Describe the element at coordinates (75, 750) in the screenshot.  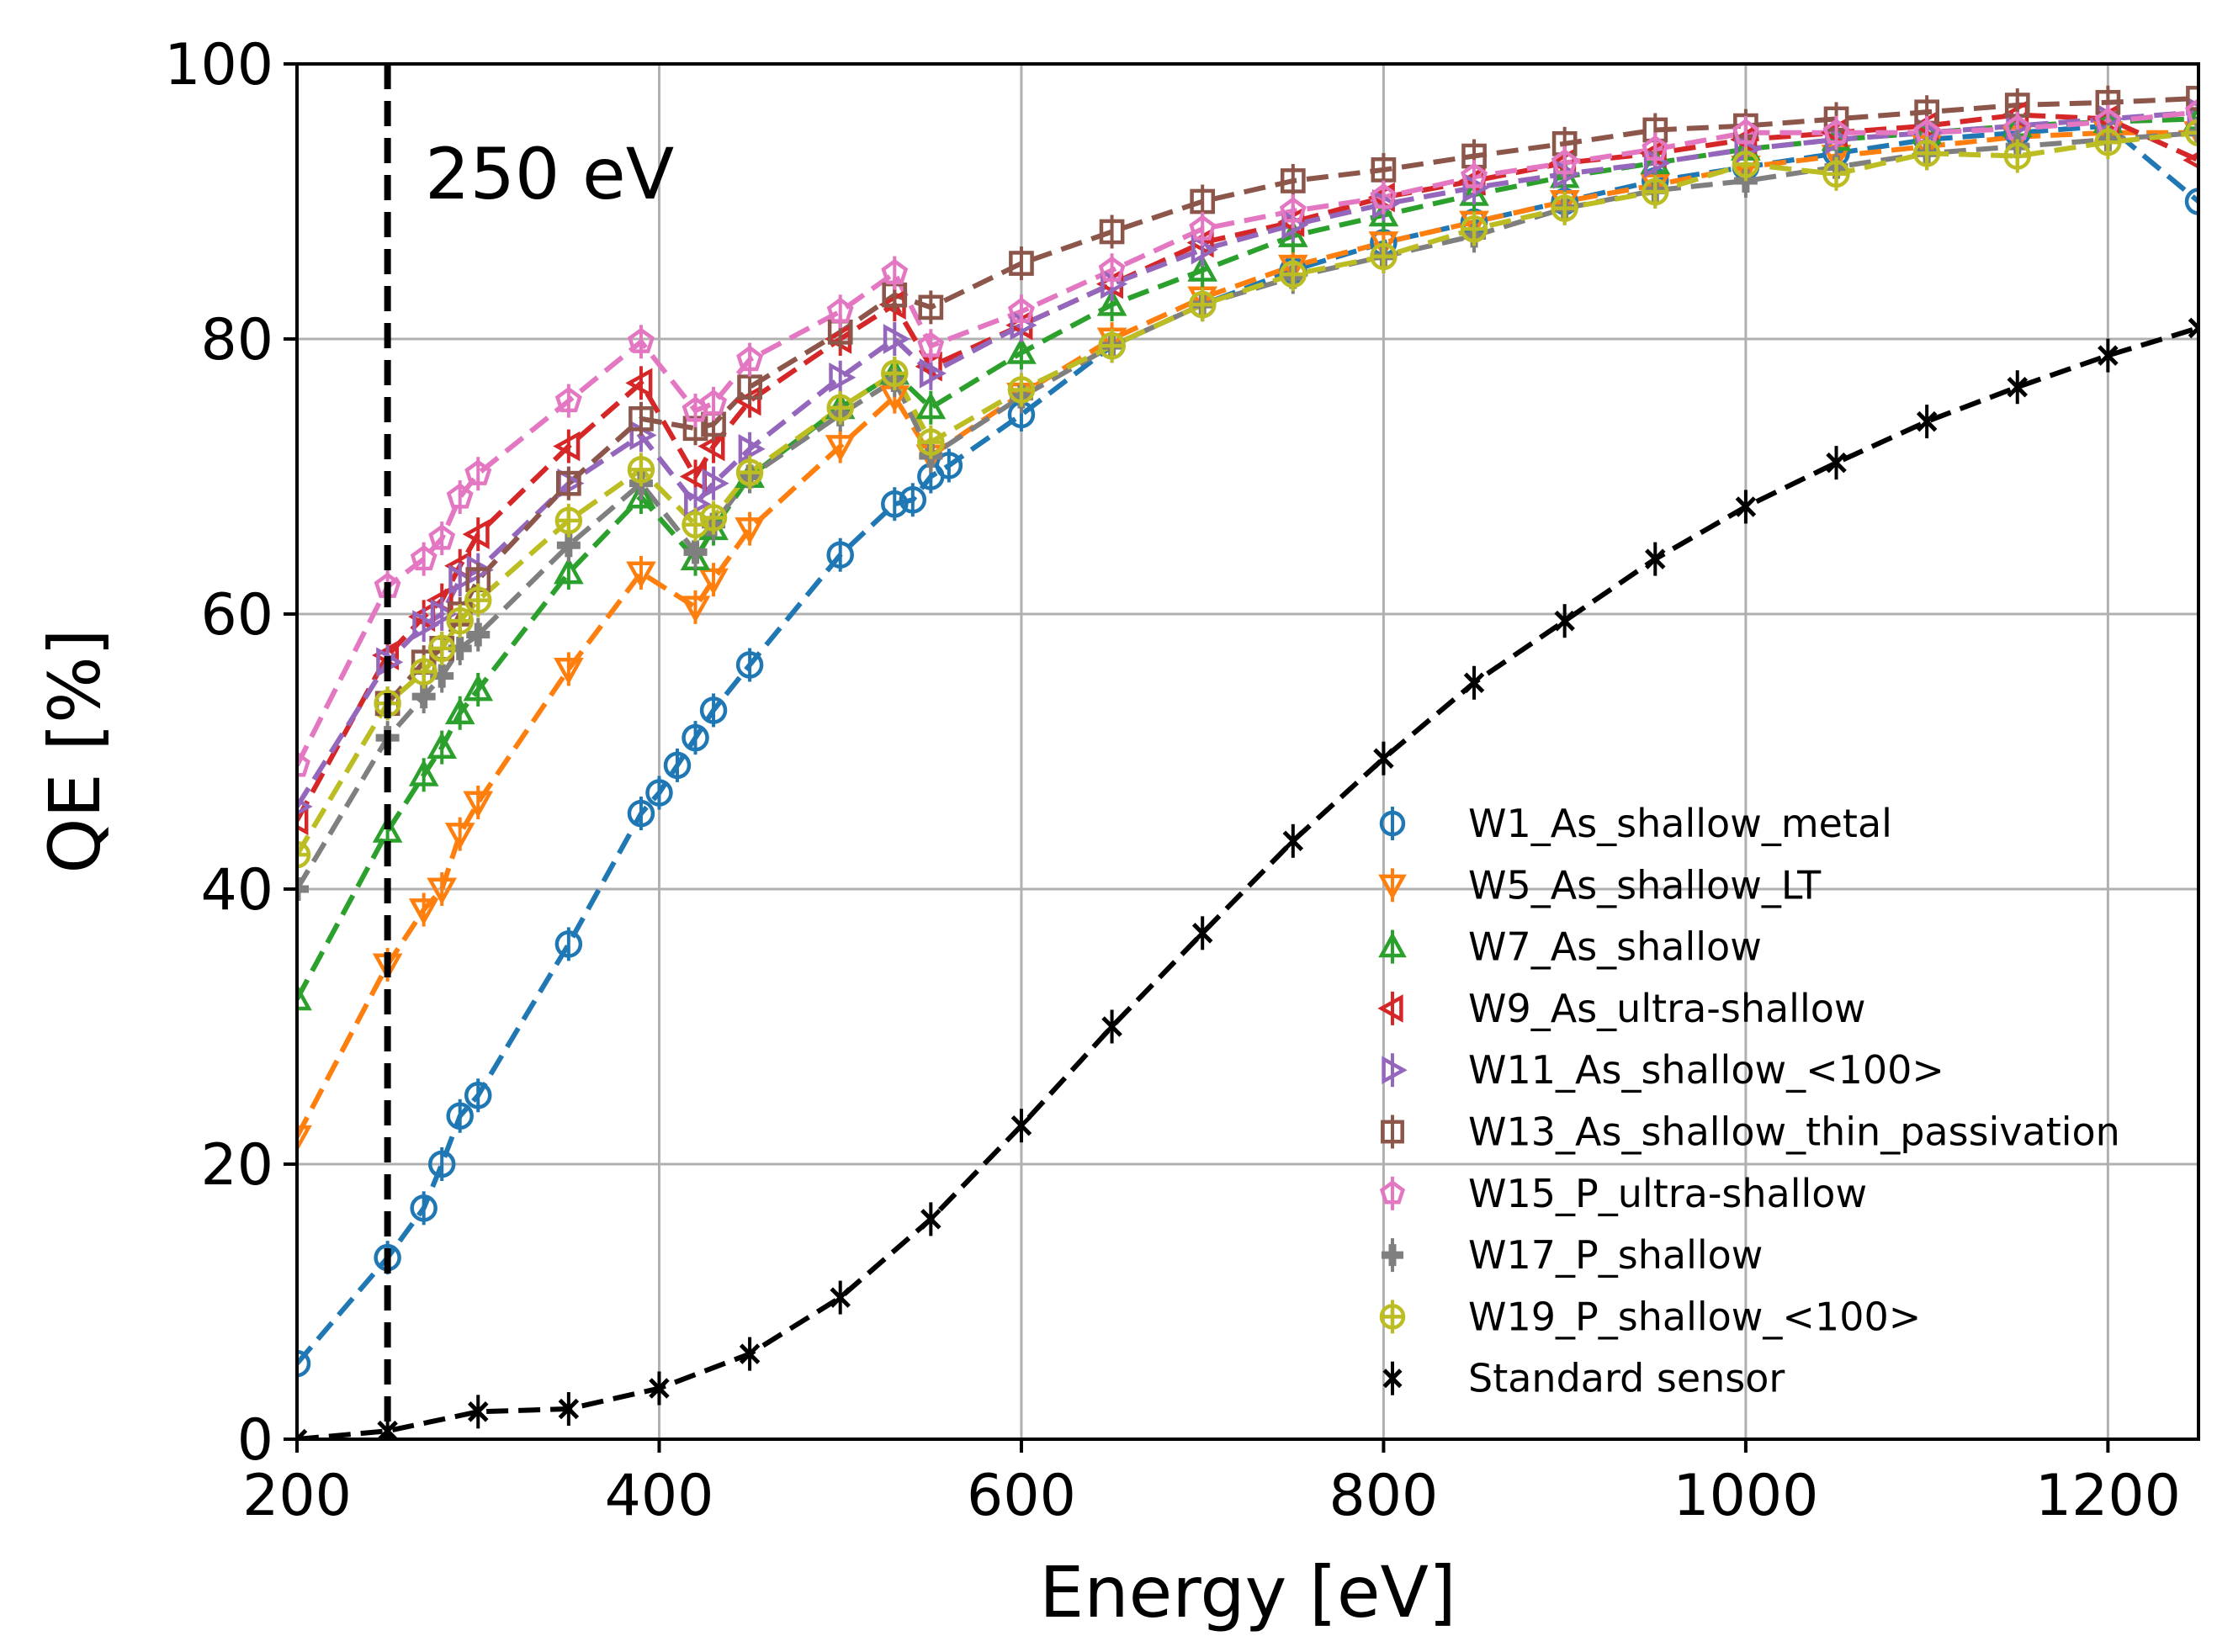
I see `y-axis-label: QE [%]` at that location.